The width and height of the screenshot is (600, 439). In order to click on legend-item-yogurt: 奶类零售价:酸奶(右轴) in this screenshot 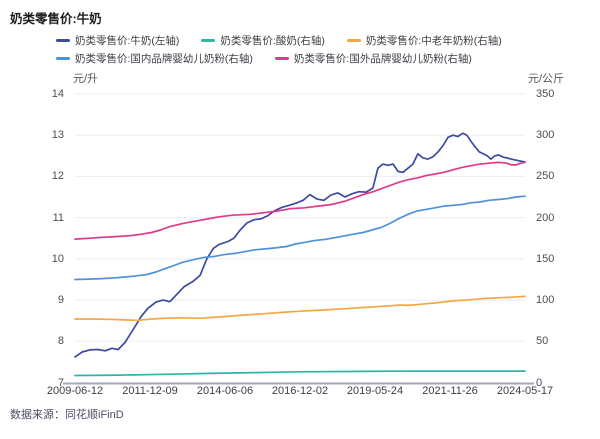, I will do `click(263, 40)`.